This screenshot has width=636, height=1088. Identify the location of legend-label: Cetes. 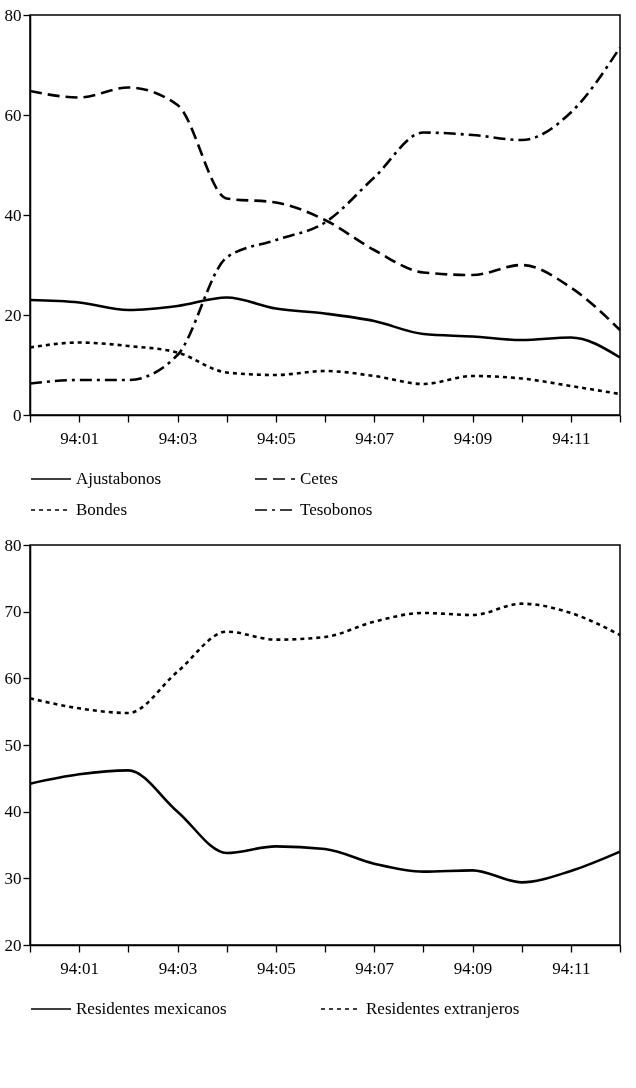
(319, 478).